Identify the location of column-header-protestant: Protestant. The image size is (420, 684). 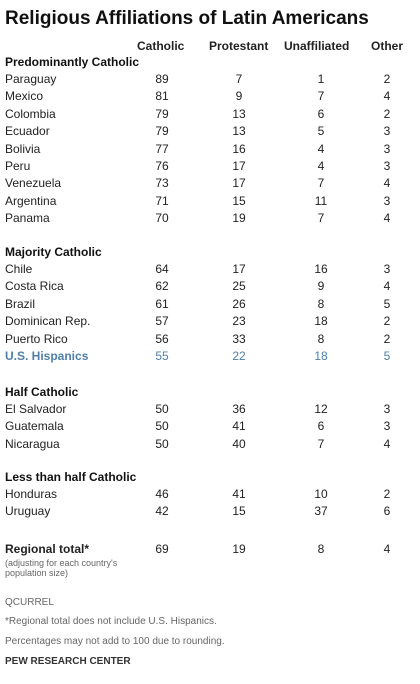
(239, 46).